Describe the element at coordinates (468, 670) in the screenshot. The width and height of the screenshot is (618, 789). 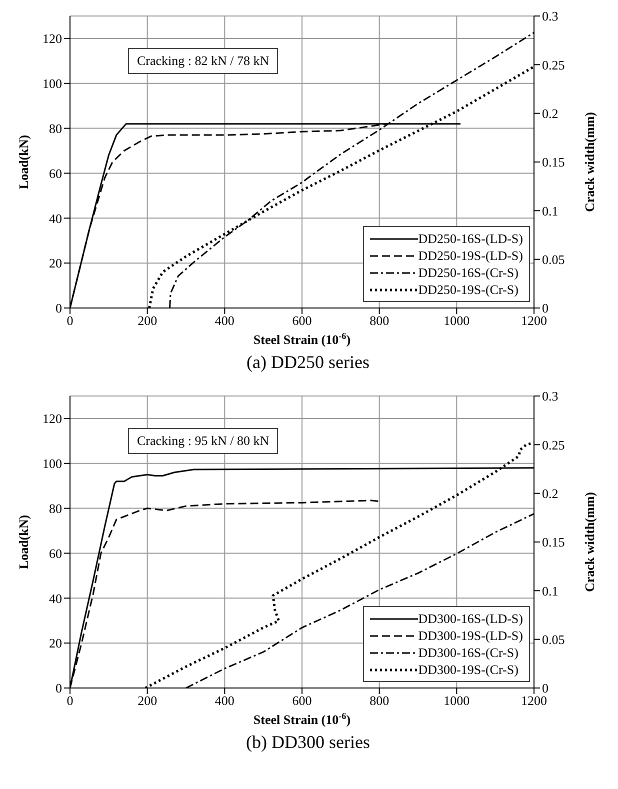
I see `legend-label: DD300-19S-(Cr-S)` at that location.